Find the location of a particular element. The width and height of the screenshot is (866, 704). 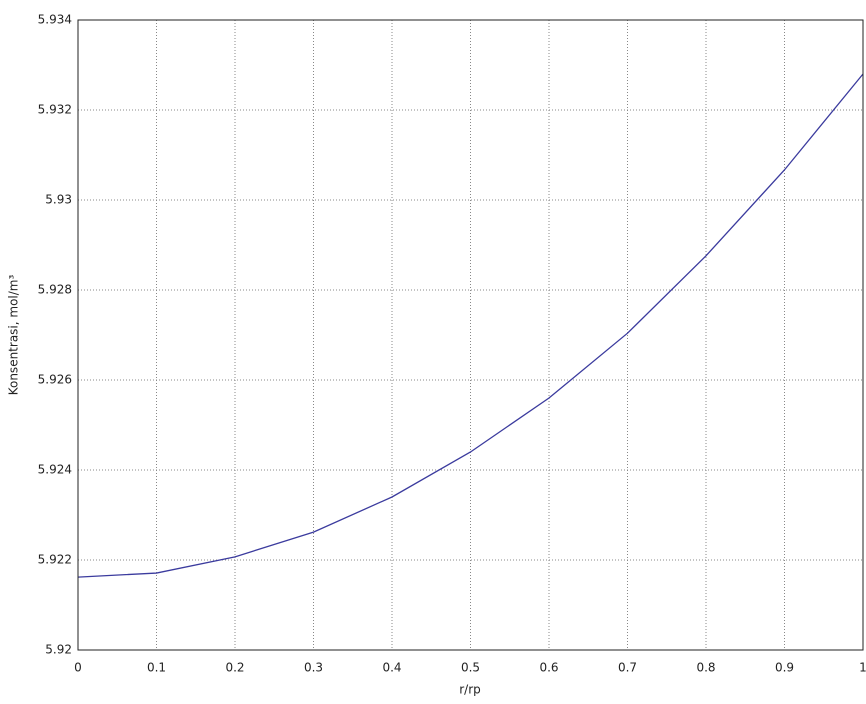

x-tick-label: 0.7 is located at coordinates (627, 668).